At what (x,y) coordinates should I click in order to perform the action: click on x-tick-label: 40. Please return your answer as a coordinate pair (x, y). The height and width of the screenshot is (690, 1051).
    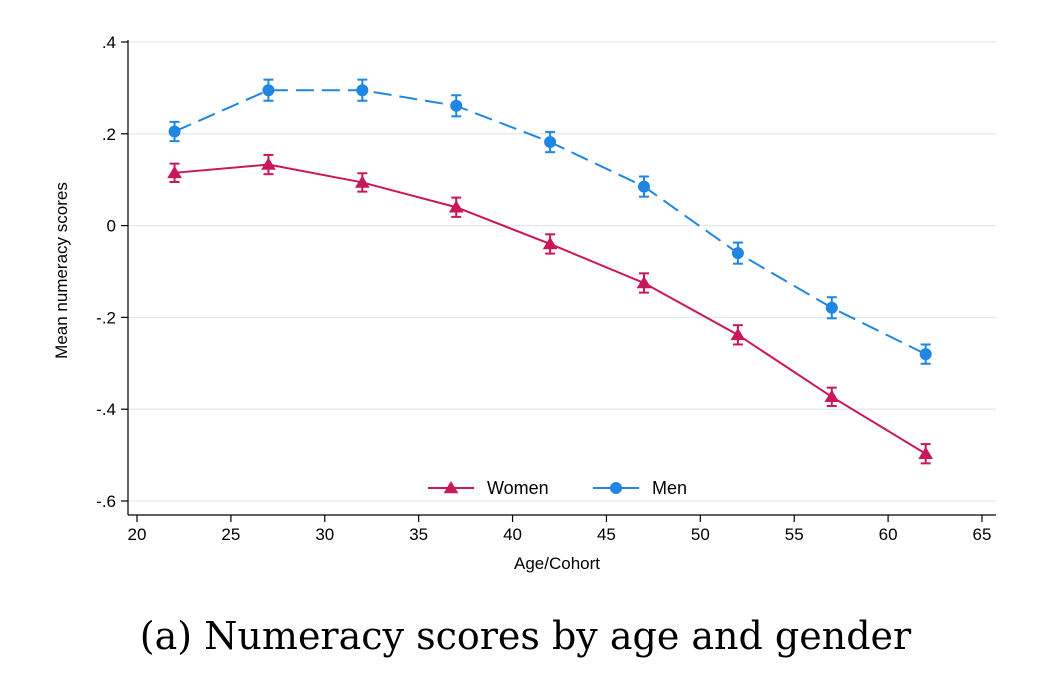
    Looking at the image, I should click on (512, 534).